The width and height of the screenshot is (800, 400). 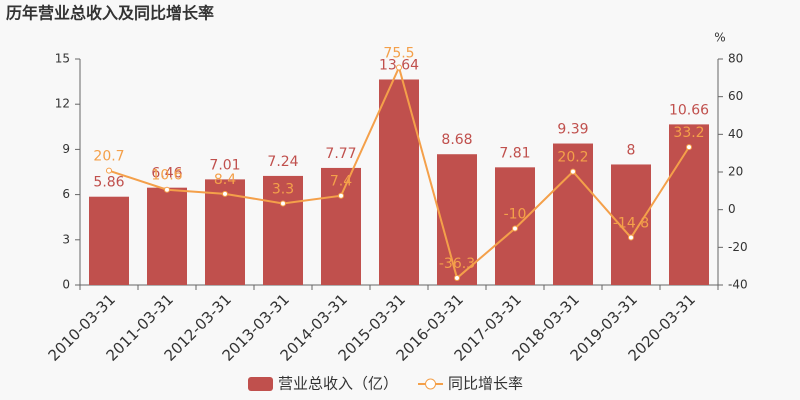 What do you see at coordinates (110, 13) in the screenshot?
I see `chart-title: 历年营业总收入及同比增长率` at bounding box center [110, 13].